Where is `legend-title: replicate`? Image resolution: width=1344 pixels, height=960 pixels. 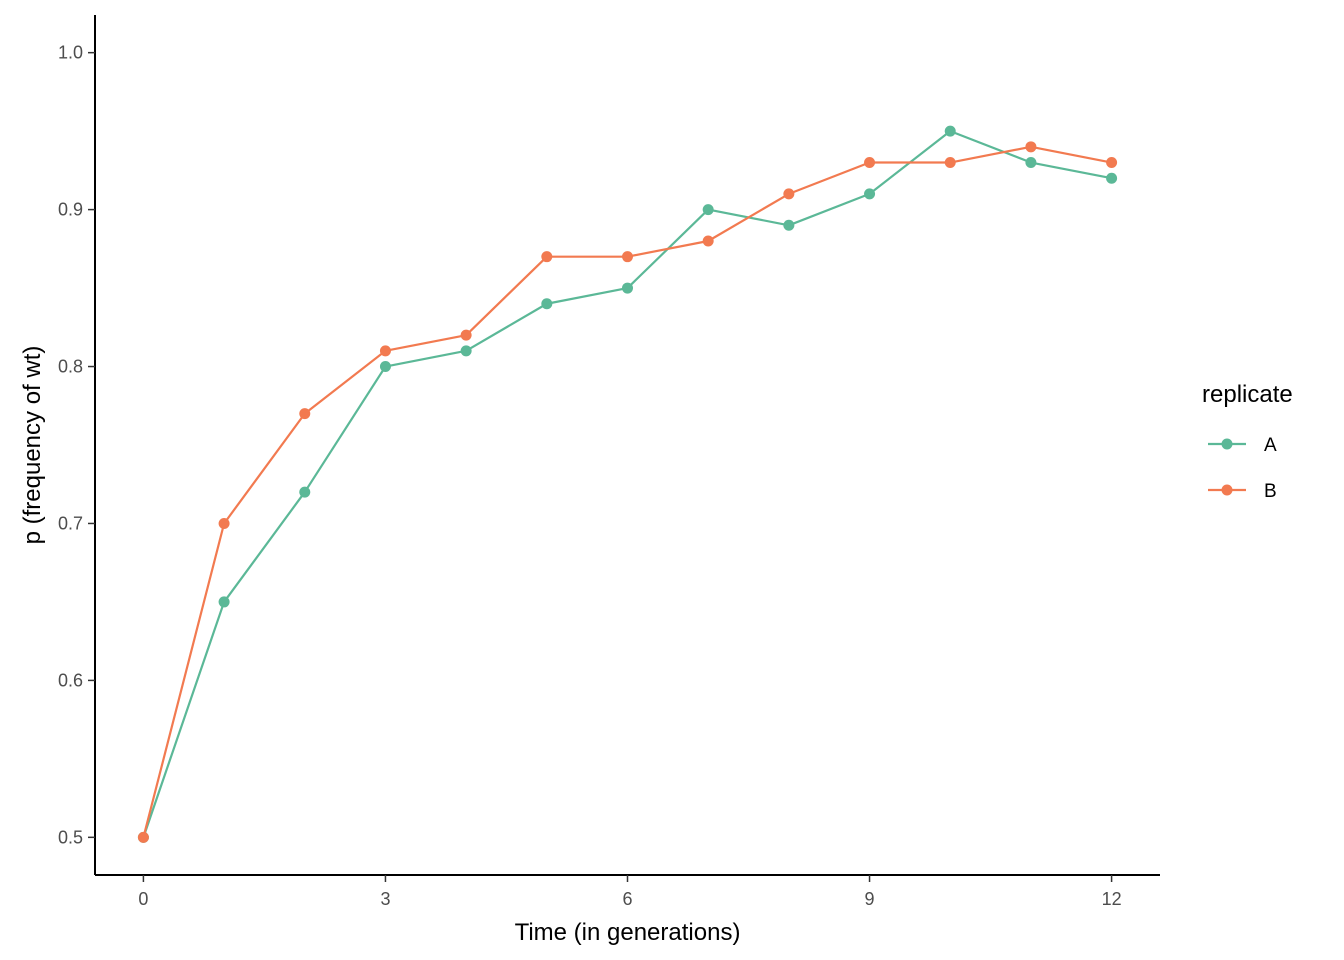
legend-title: replicate is located at coordinates (1247, 394).